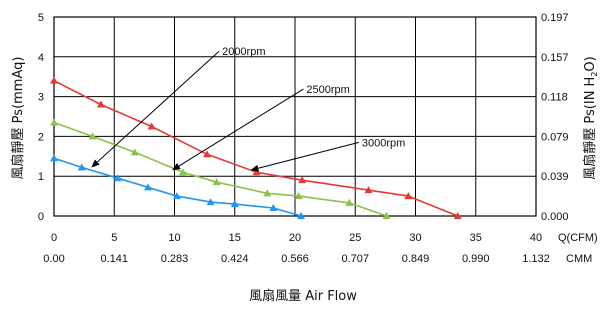 This screenshot has height=324, width=606. Describe the element at coordinates (235, 238) in the screenshot. I see `x-tick-label-3: 15` at that location.